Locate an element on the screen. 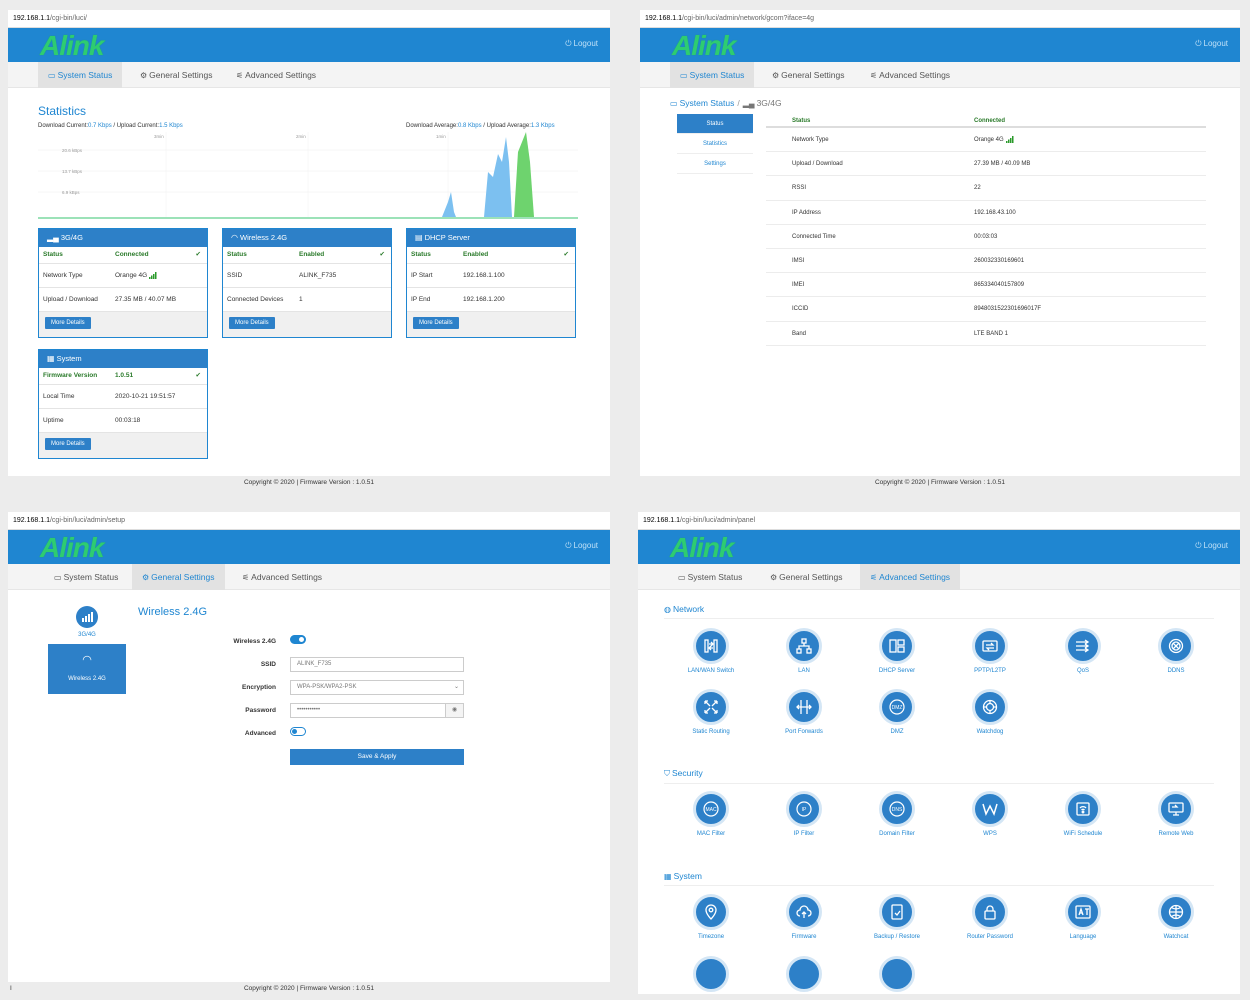 The height and width of the screenshot is (1000, 1250). row-key: IP Start is located at coordinates (422, 275).